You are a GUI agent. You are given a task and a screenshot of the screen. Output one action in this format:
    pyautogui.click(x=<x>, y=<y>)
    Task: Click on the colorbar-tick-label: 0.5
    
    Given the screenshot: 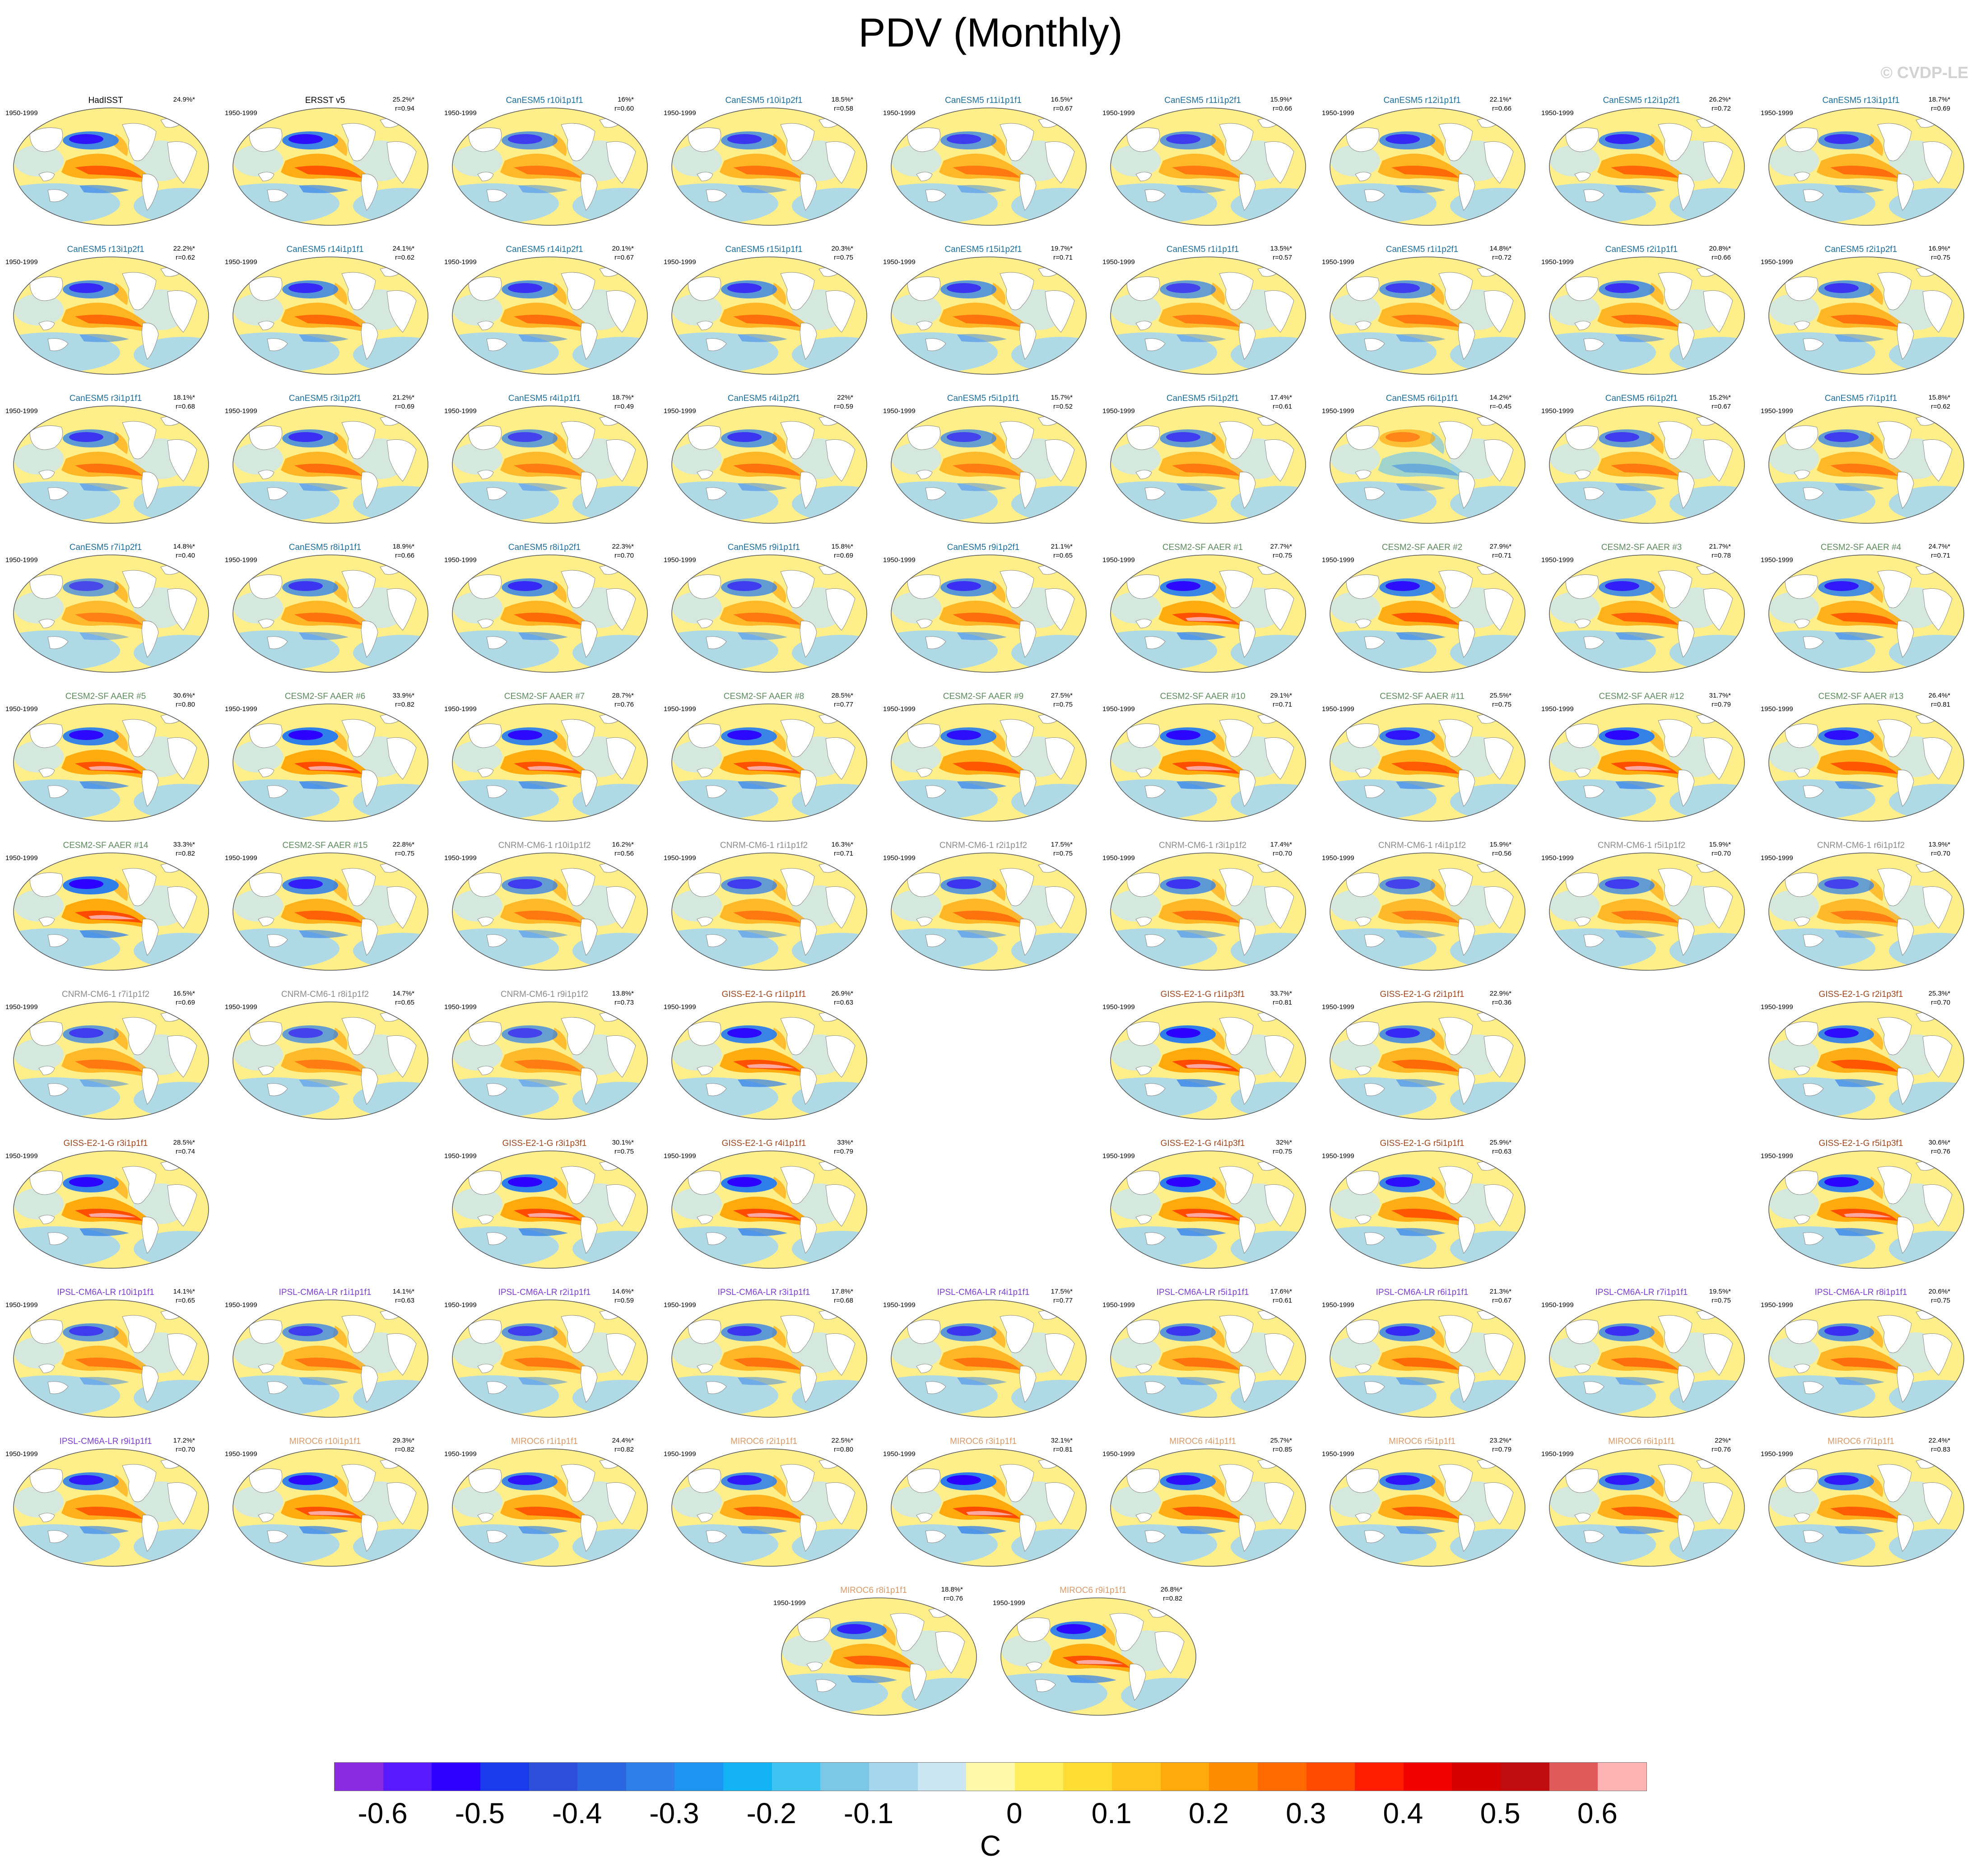 What is the action you would take?
    pyautogui.click(x=1500, y=1813)
    